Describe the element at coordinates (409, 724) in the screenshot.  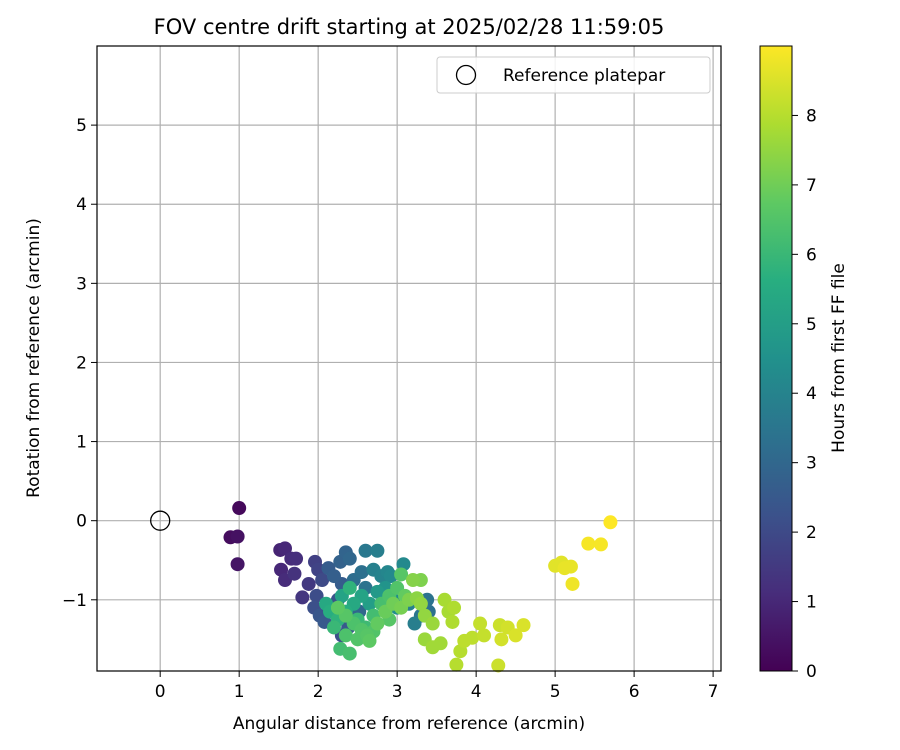
I see `x-axis-label: Angular distance from reference (arcmin)` at that location.